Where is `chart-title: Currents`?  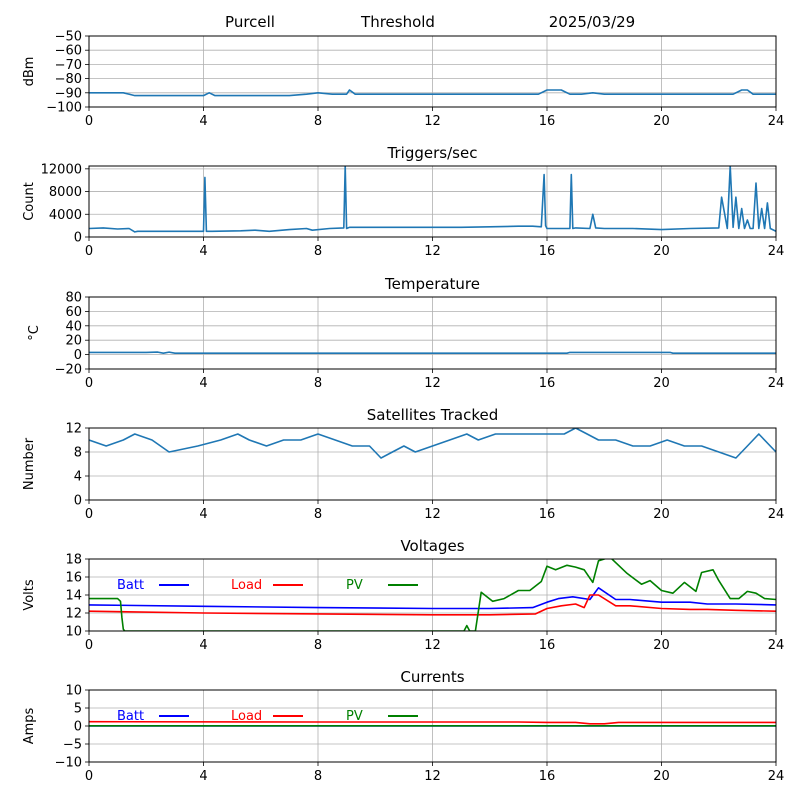 chart-title: Currents is located at coordinates (432, 677).